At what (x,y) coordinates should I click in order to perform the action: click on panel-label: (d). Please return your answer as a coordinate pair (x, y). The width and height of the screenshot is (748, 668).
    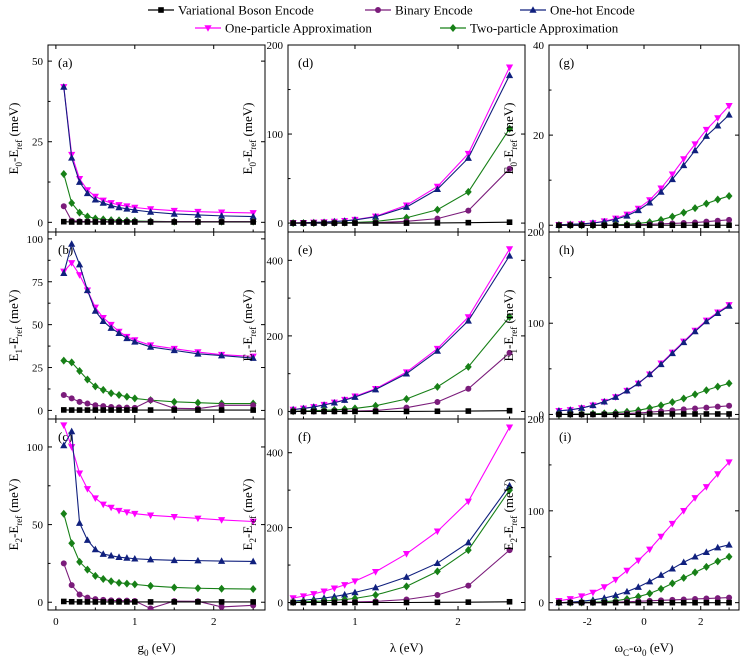
    Looking at the image, I should click on (305, 62).